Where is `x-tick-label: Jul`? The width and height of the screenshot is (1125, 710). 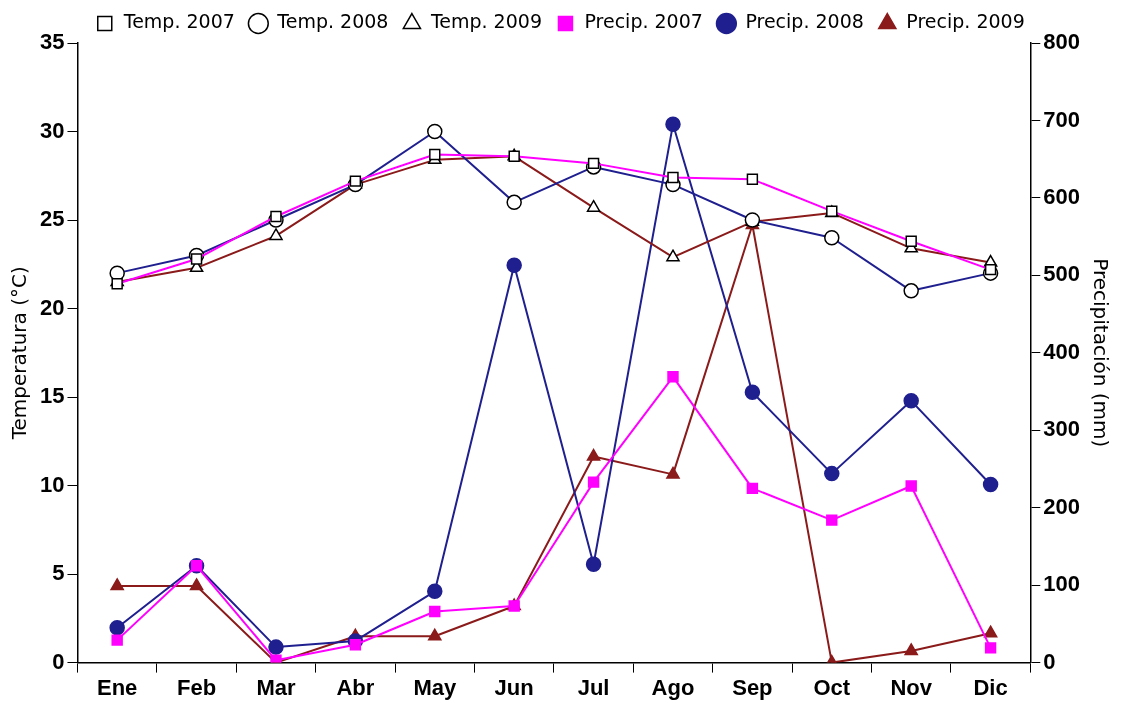 x-tick-label: Jul is located at coordinates (593, 687).